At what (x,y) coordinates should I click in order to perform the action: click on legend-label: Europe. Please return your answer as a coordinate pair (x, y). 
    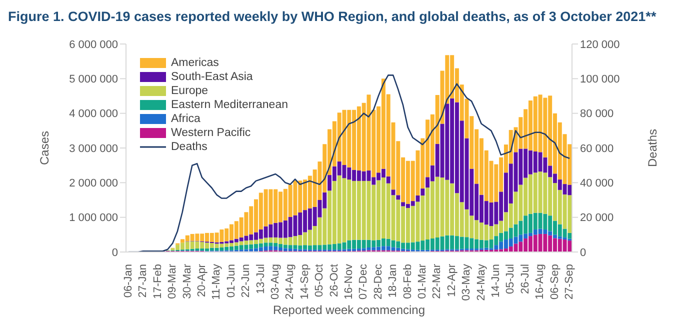
    Looking at the image, I should click on (189, 91).